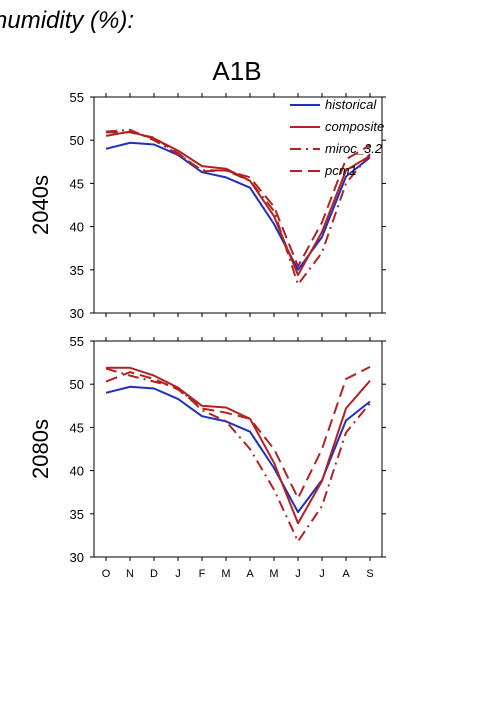 The image size is (501, 709). What do you see at coordinates (354, 148) in the screenshot?
I see `legend-label: miroc_3.2` at bounding box center [354, 148].